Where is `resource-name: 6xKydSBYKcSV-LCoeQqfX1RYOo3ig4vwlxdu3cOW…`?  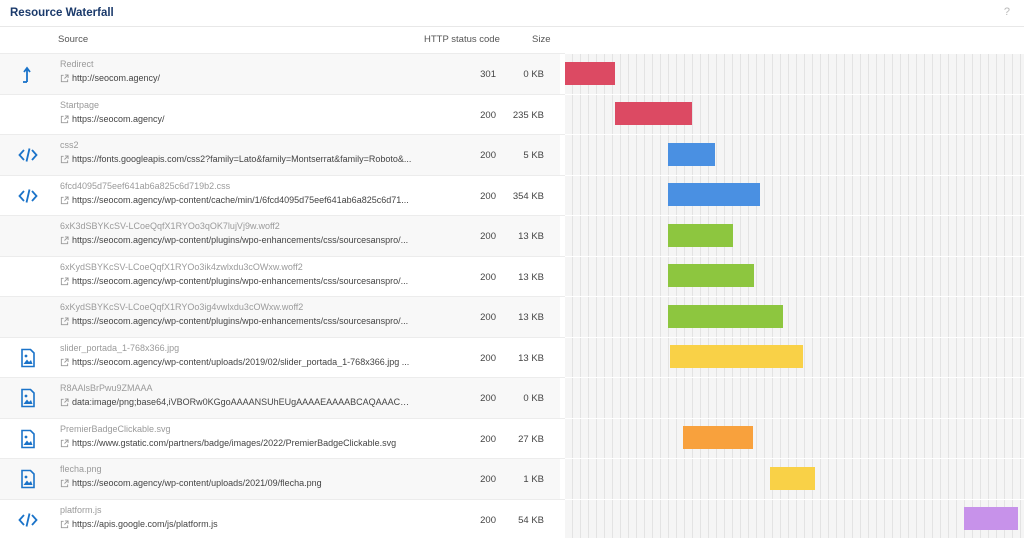
resource-name: 6xKydSBYKcSV-LCoeQqfX1RYOo3ig4vwlxdu3cOW… is located at coordinates (182, 307).